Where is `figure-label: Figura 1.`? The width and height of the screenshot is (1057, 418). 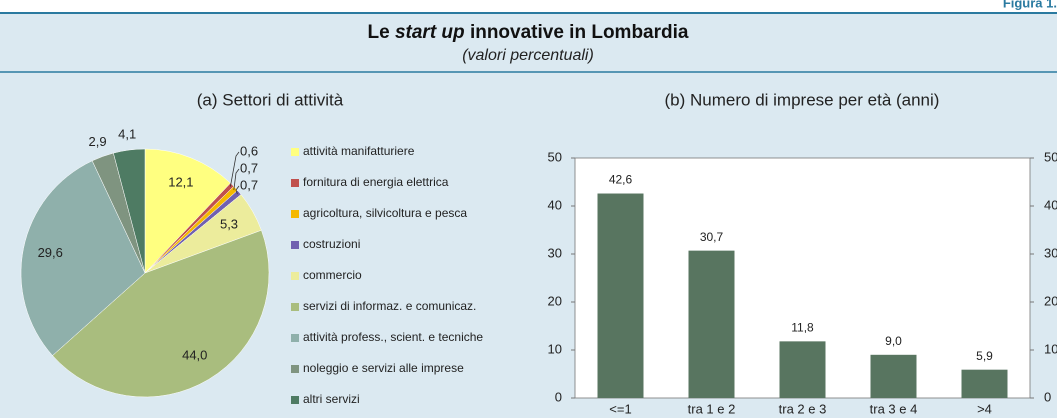 figure-label: Figura 1. is located at coordinates (1030, 5).